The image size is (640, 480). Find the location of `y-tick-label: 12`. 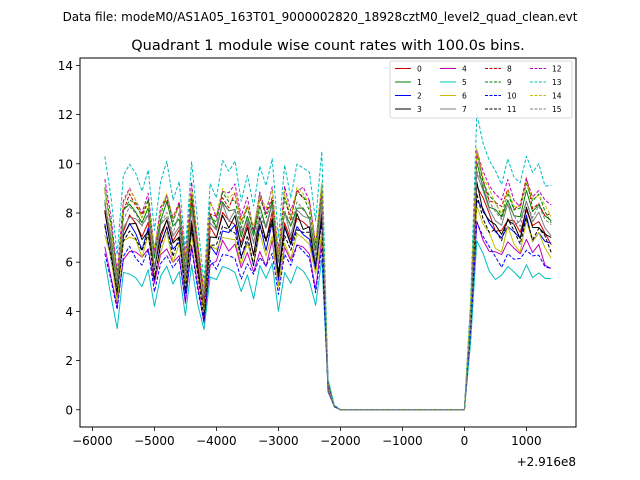

y-tick-label: 12 is located at coordinates (65, 115).